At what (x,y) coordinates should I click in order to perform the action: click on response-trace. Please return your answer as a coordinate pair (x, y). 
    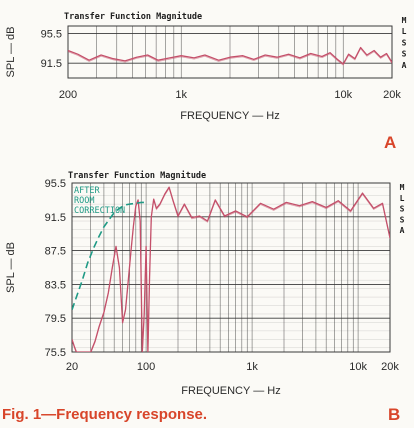
    Looking at the image, I should click on (230, 55).